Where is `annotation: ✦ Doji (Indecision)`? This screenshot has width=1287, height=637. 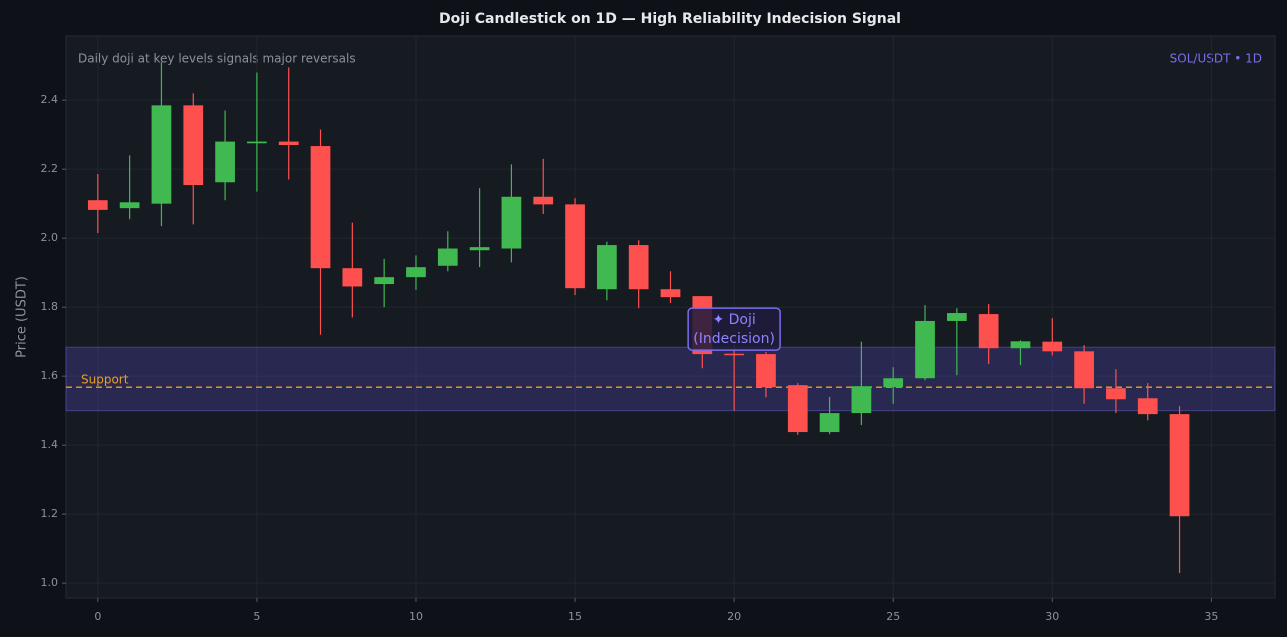
annotation: ✦ Doji (Indecision) is located at coordinates (734, 329).